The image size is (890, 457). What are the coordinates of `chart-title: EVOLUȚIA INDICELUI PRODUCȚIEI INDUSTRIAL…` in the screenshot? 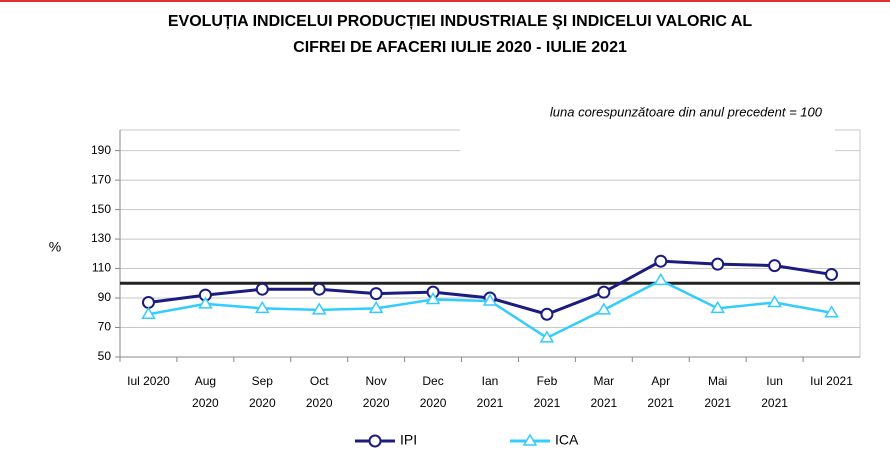 It's located at (460, 21).